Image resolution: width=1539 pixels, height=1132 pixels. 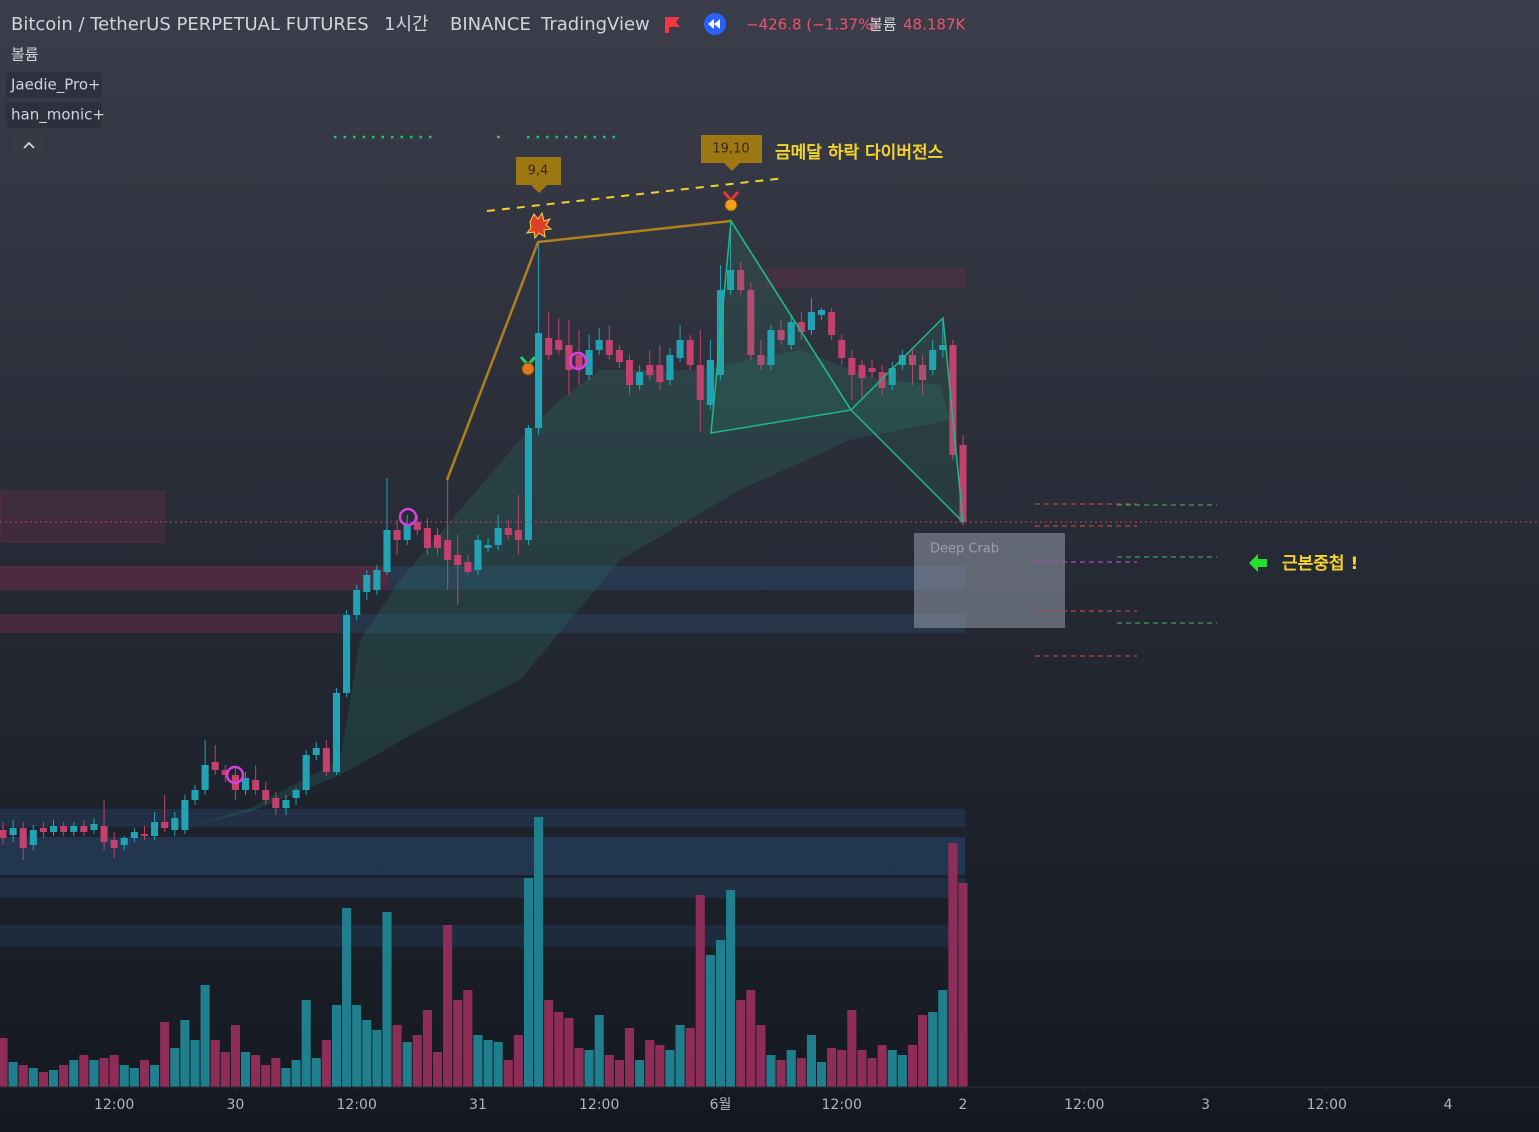 I want to click on indicator: Jaedie_Pro+, so click(x=55, y=85).